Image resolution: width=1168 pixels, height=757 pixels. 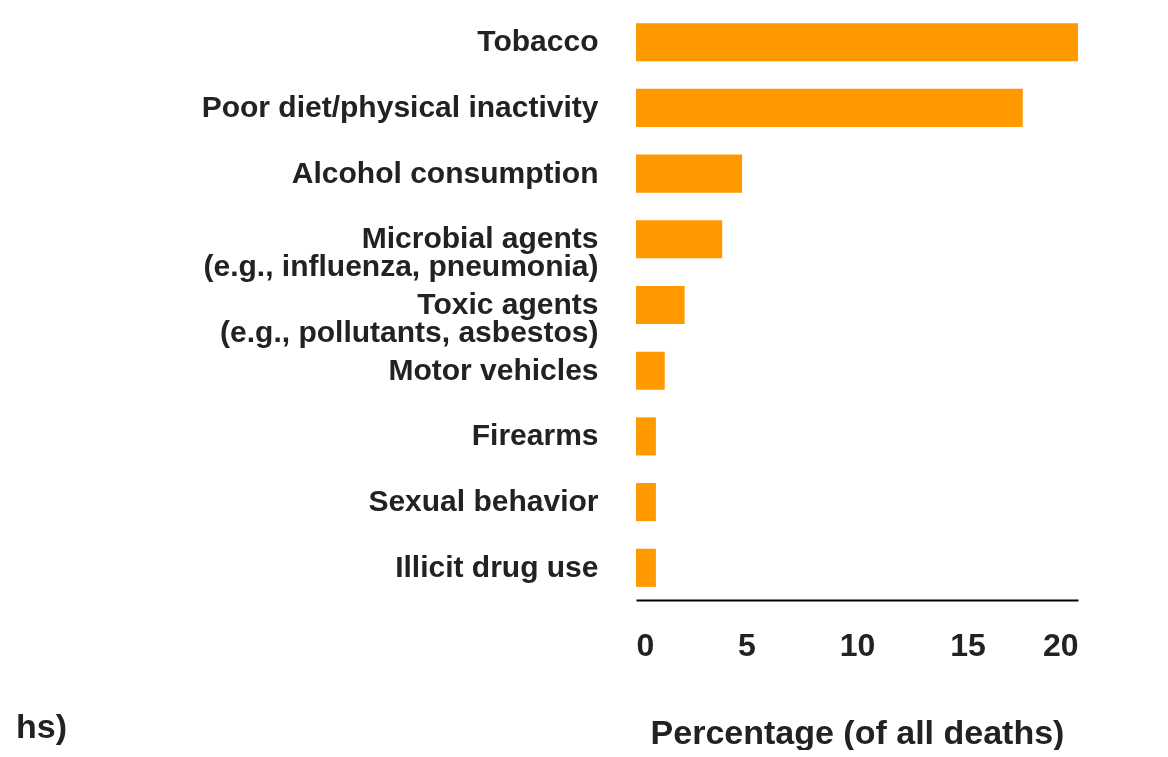 I want to click on x-axis-title: Percentage (of all deaths), so click(x=857, y=731).